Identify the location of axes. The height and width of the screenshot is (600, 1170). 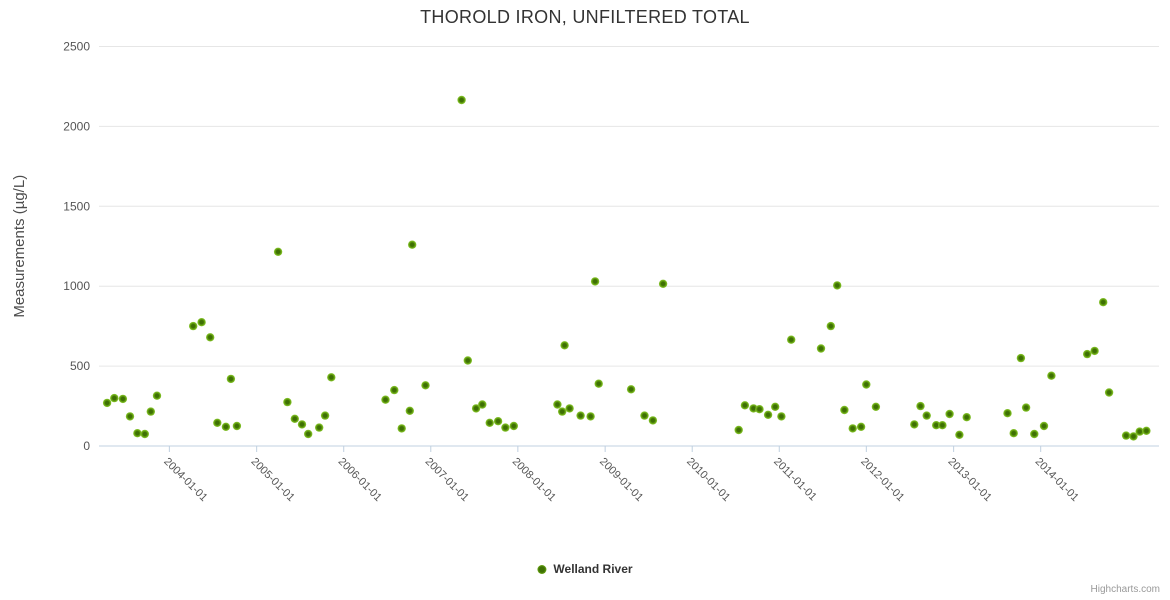
(629, 448).